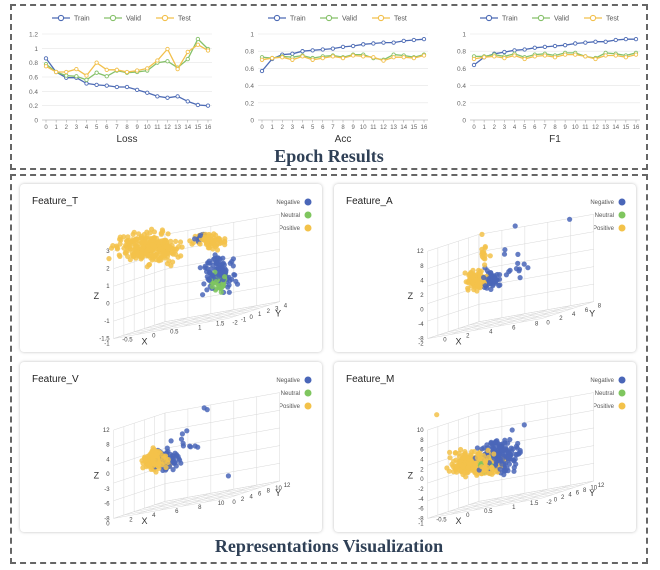 This screenshot has height=570, width=660. I want to click on x-tick-label: 15, so click(414, 128).